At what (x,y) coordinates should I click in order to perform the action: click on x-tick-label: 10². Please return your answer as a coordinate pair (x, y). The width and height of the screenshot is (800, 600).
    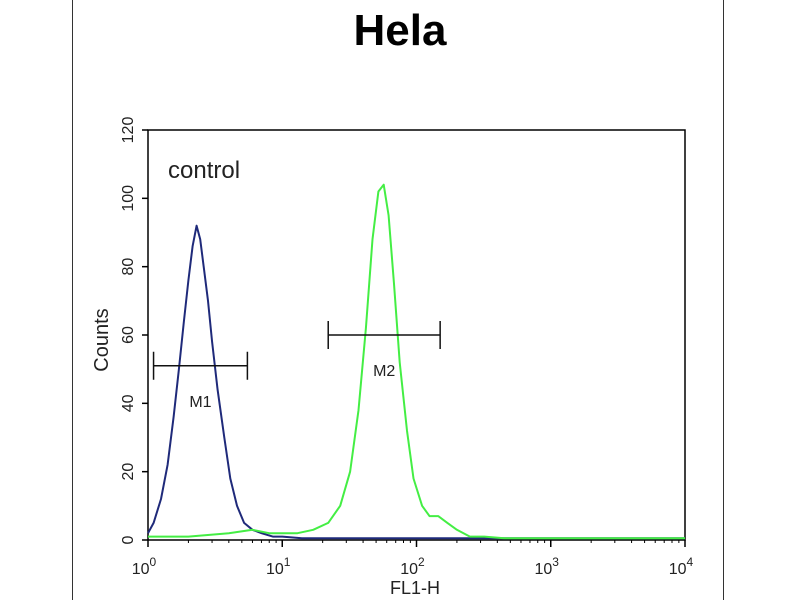
    Looking at the image, I should click on (412, 566).